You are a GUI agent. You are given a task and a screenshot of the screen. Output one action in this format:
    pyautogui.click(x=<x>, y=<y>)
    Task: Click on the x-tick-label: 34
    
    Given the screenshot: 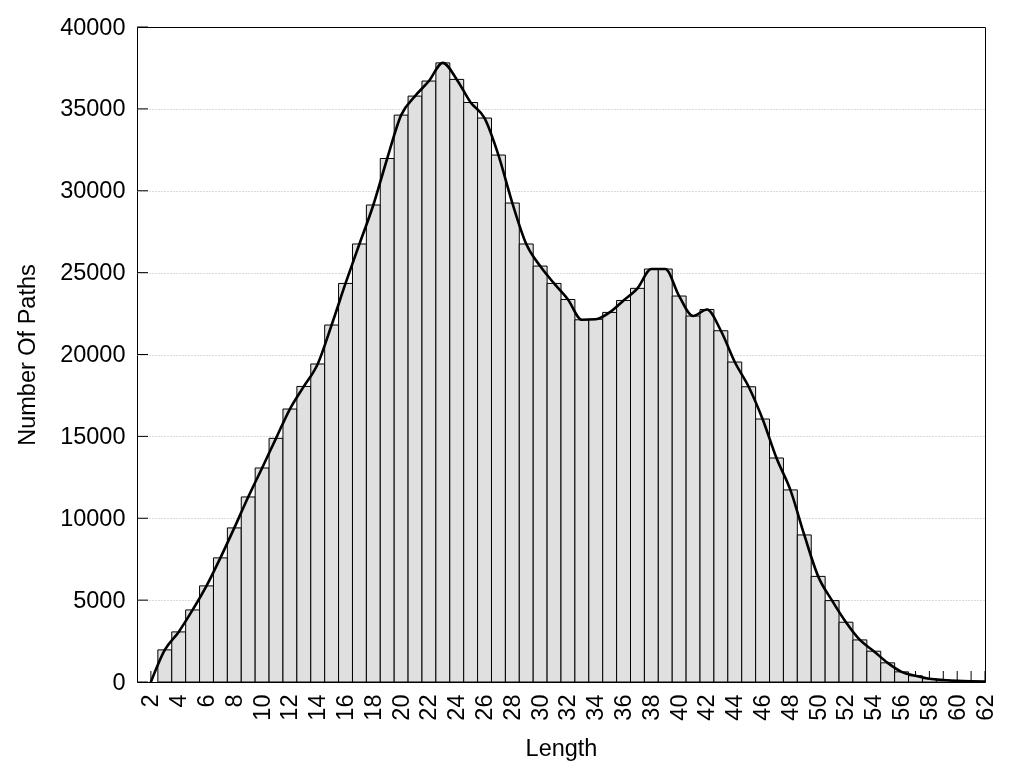 What is the action you would take?
    pyautogui.click(x=595, y=707)
    